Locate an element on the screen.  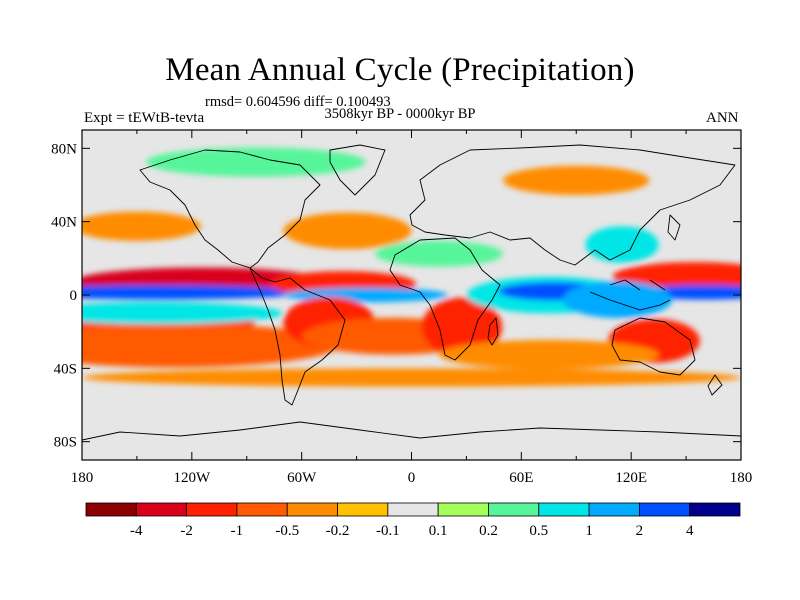
colorbar-label: 0.2 is located at coordinates (488, 531).